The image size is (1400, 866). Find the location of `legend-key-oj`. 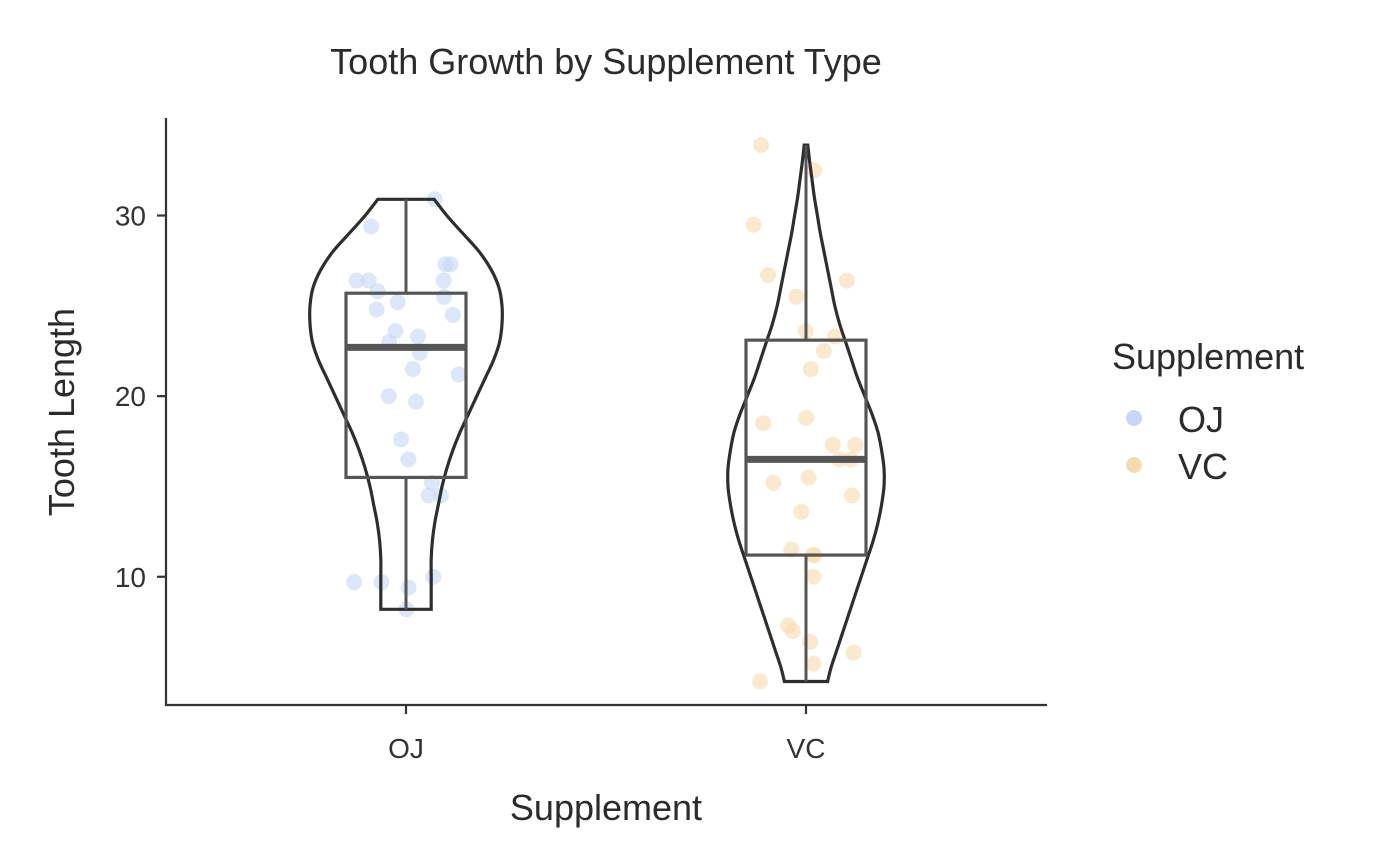

legend-key-oj is located at coordinates (1134, 418).